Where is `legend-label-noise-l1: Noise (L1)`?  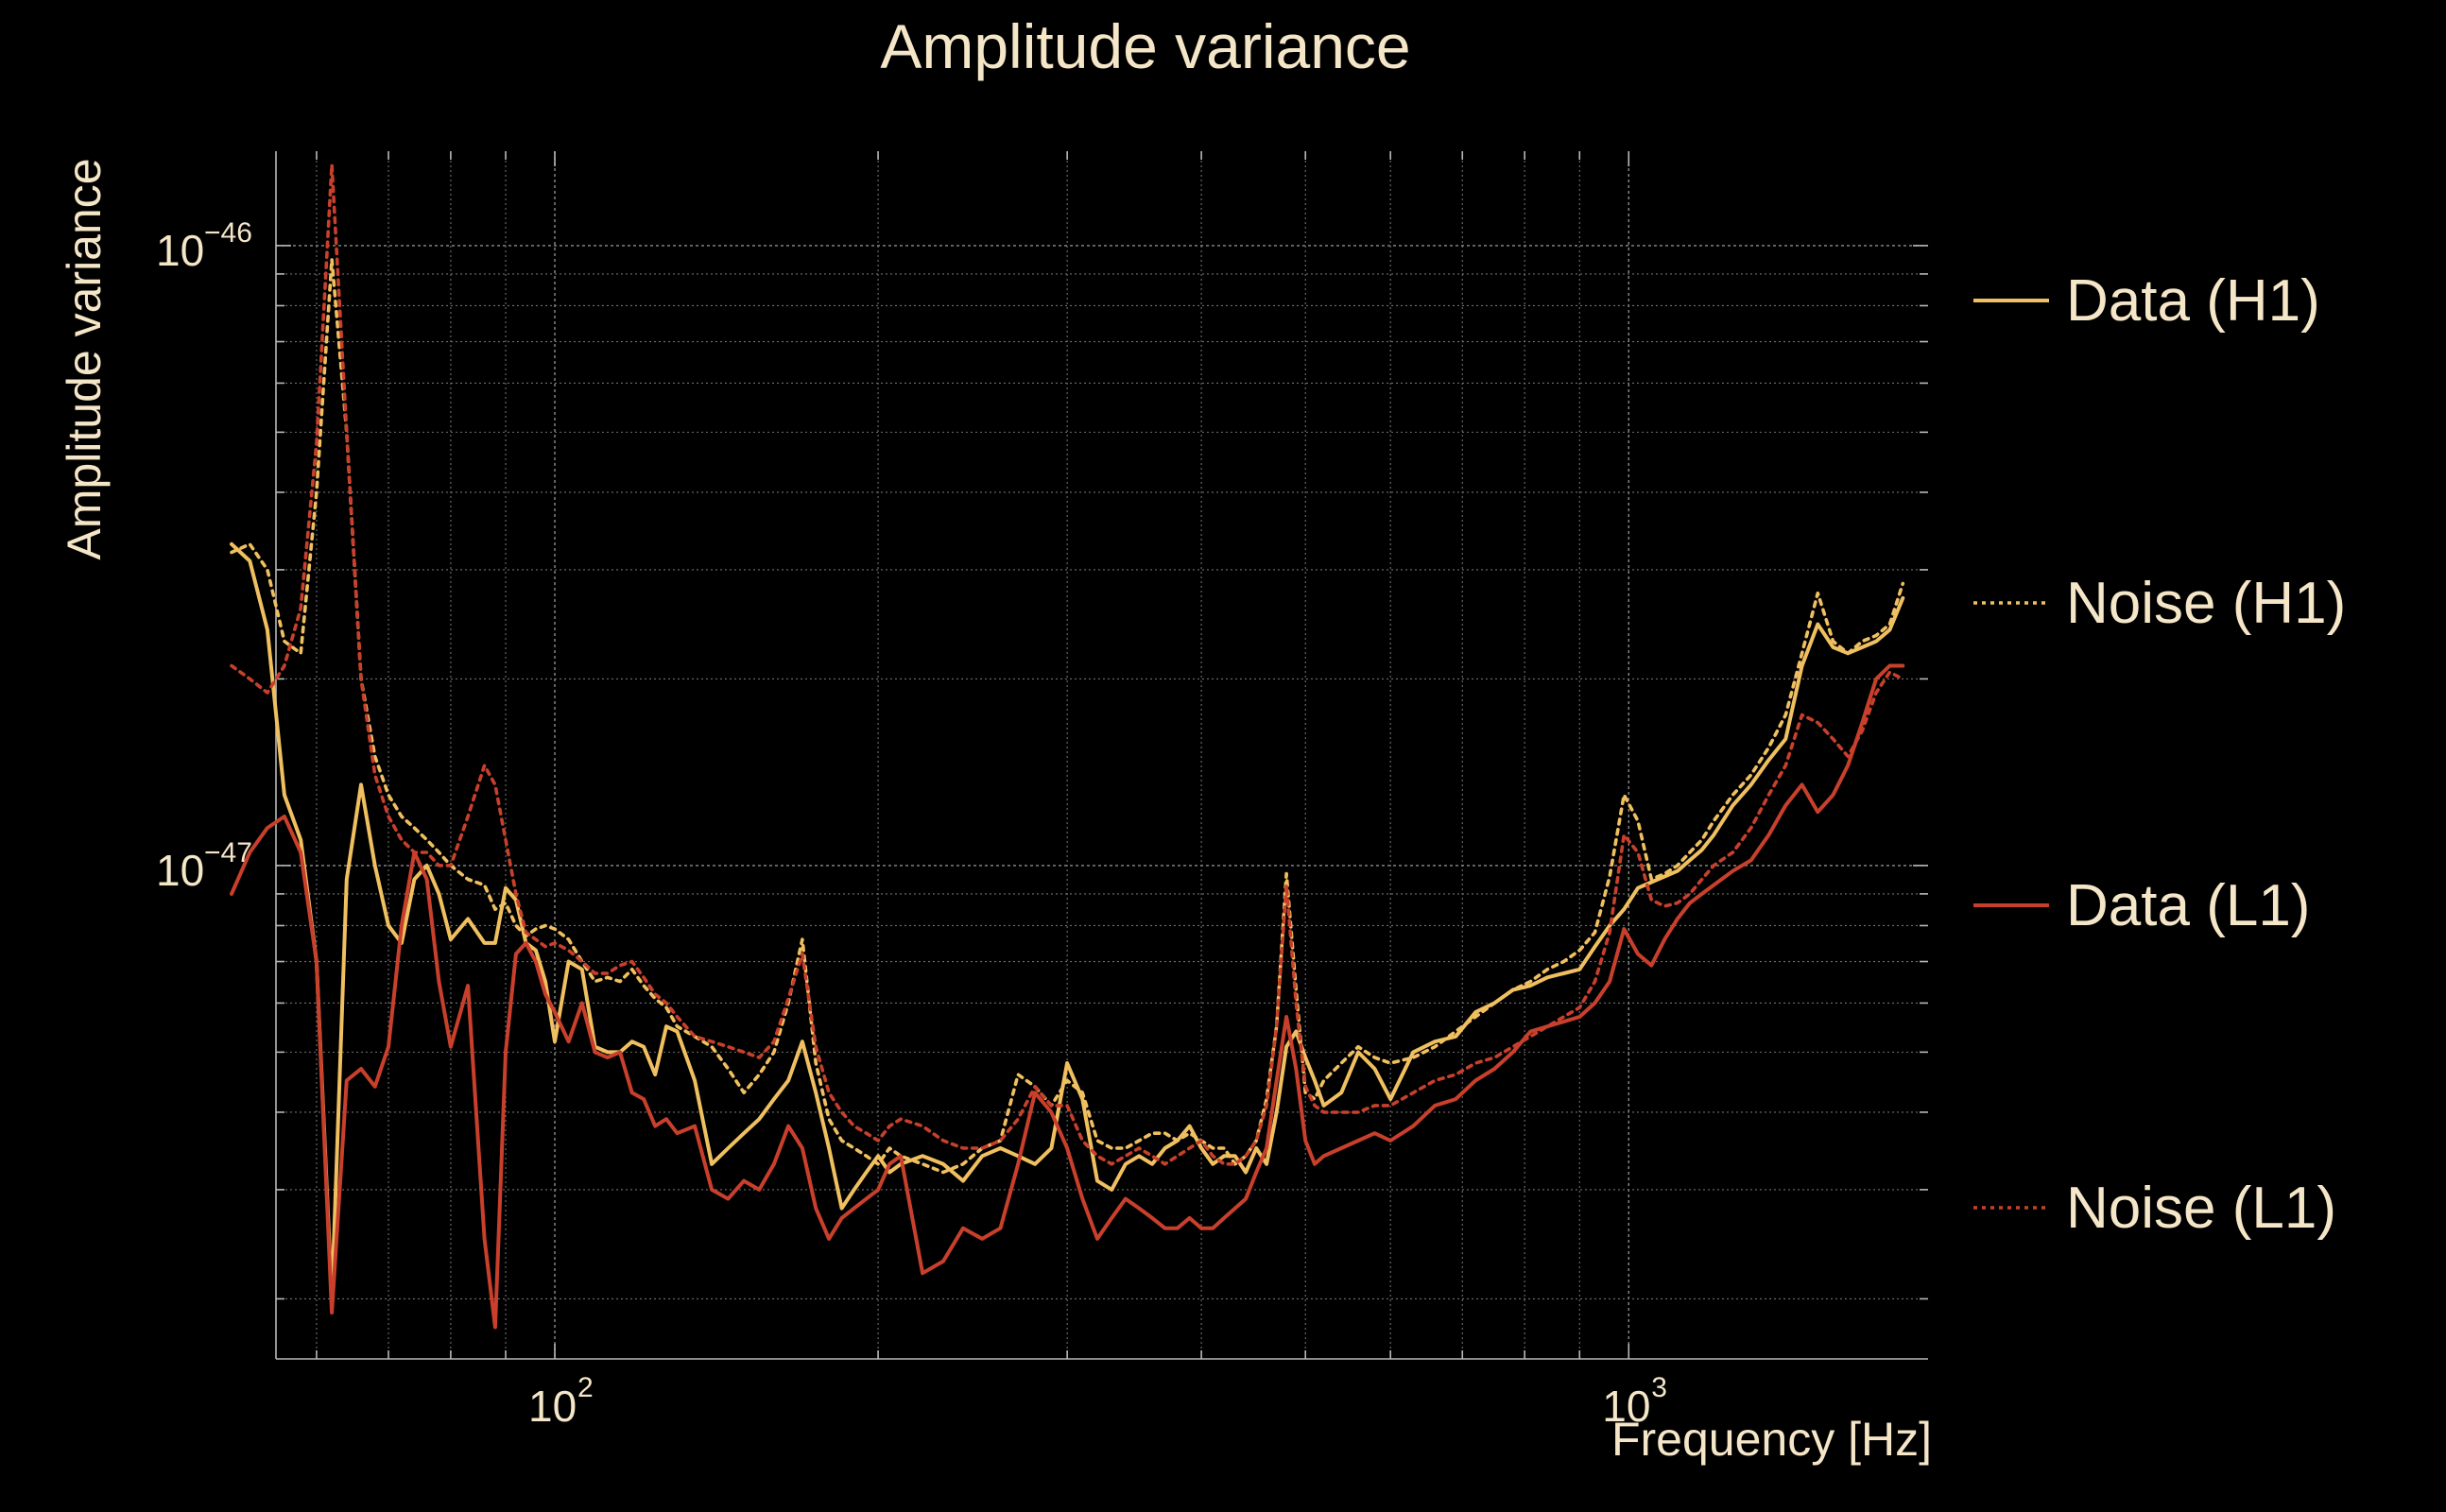
legend-label-noise-l1: Noise (L1) is located at coordinates (2201, 1208).